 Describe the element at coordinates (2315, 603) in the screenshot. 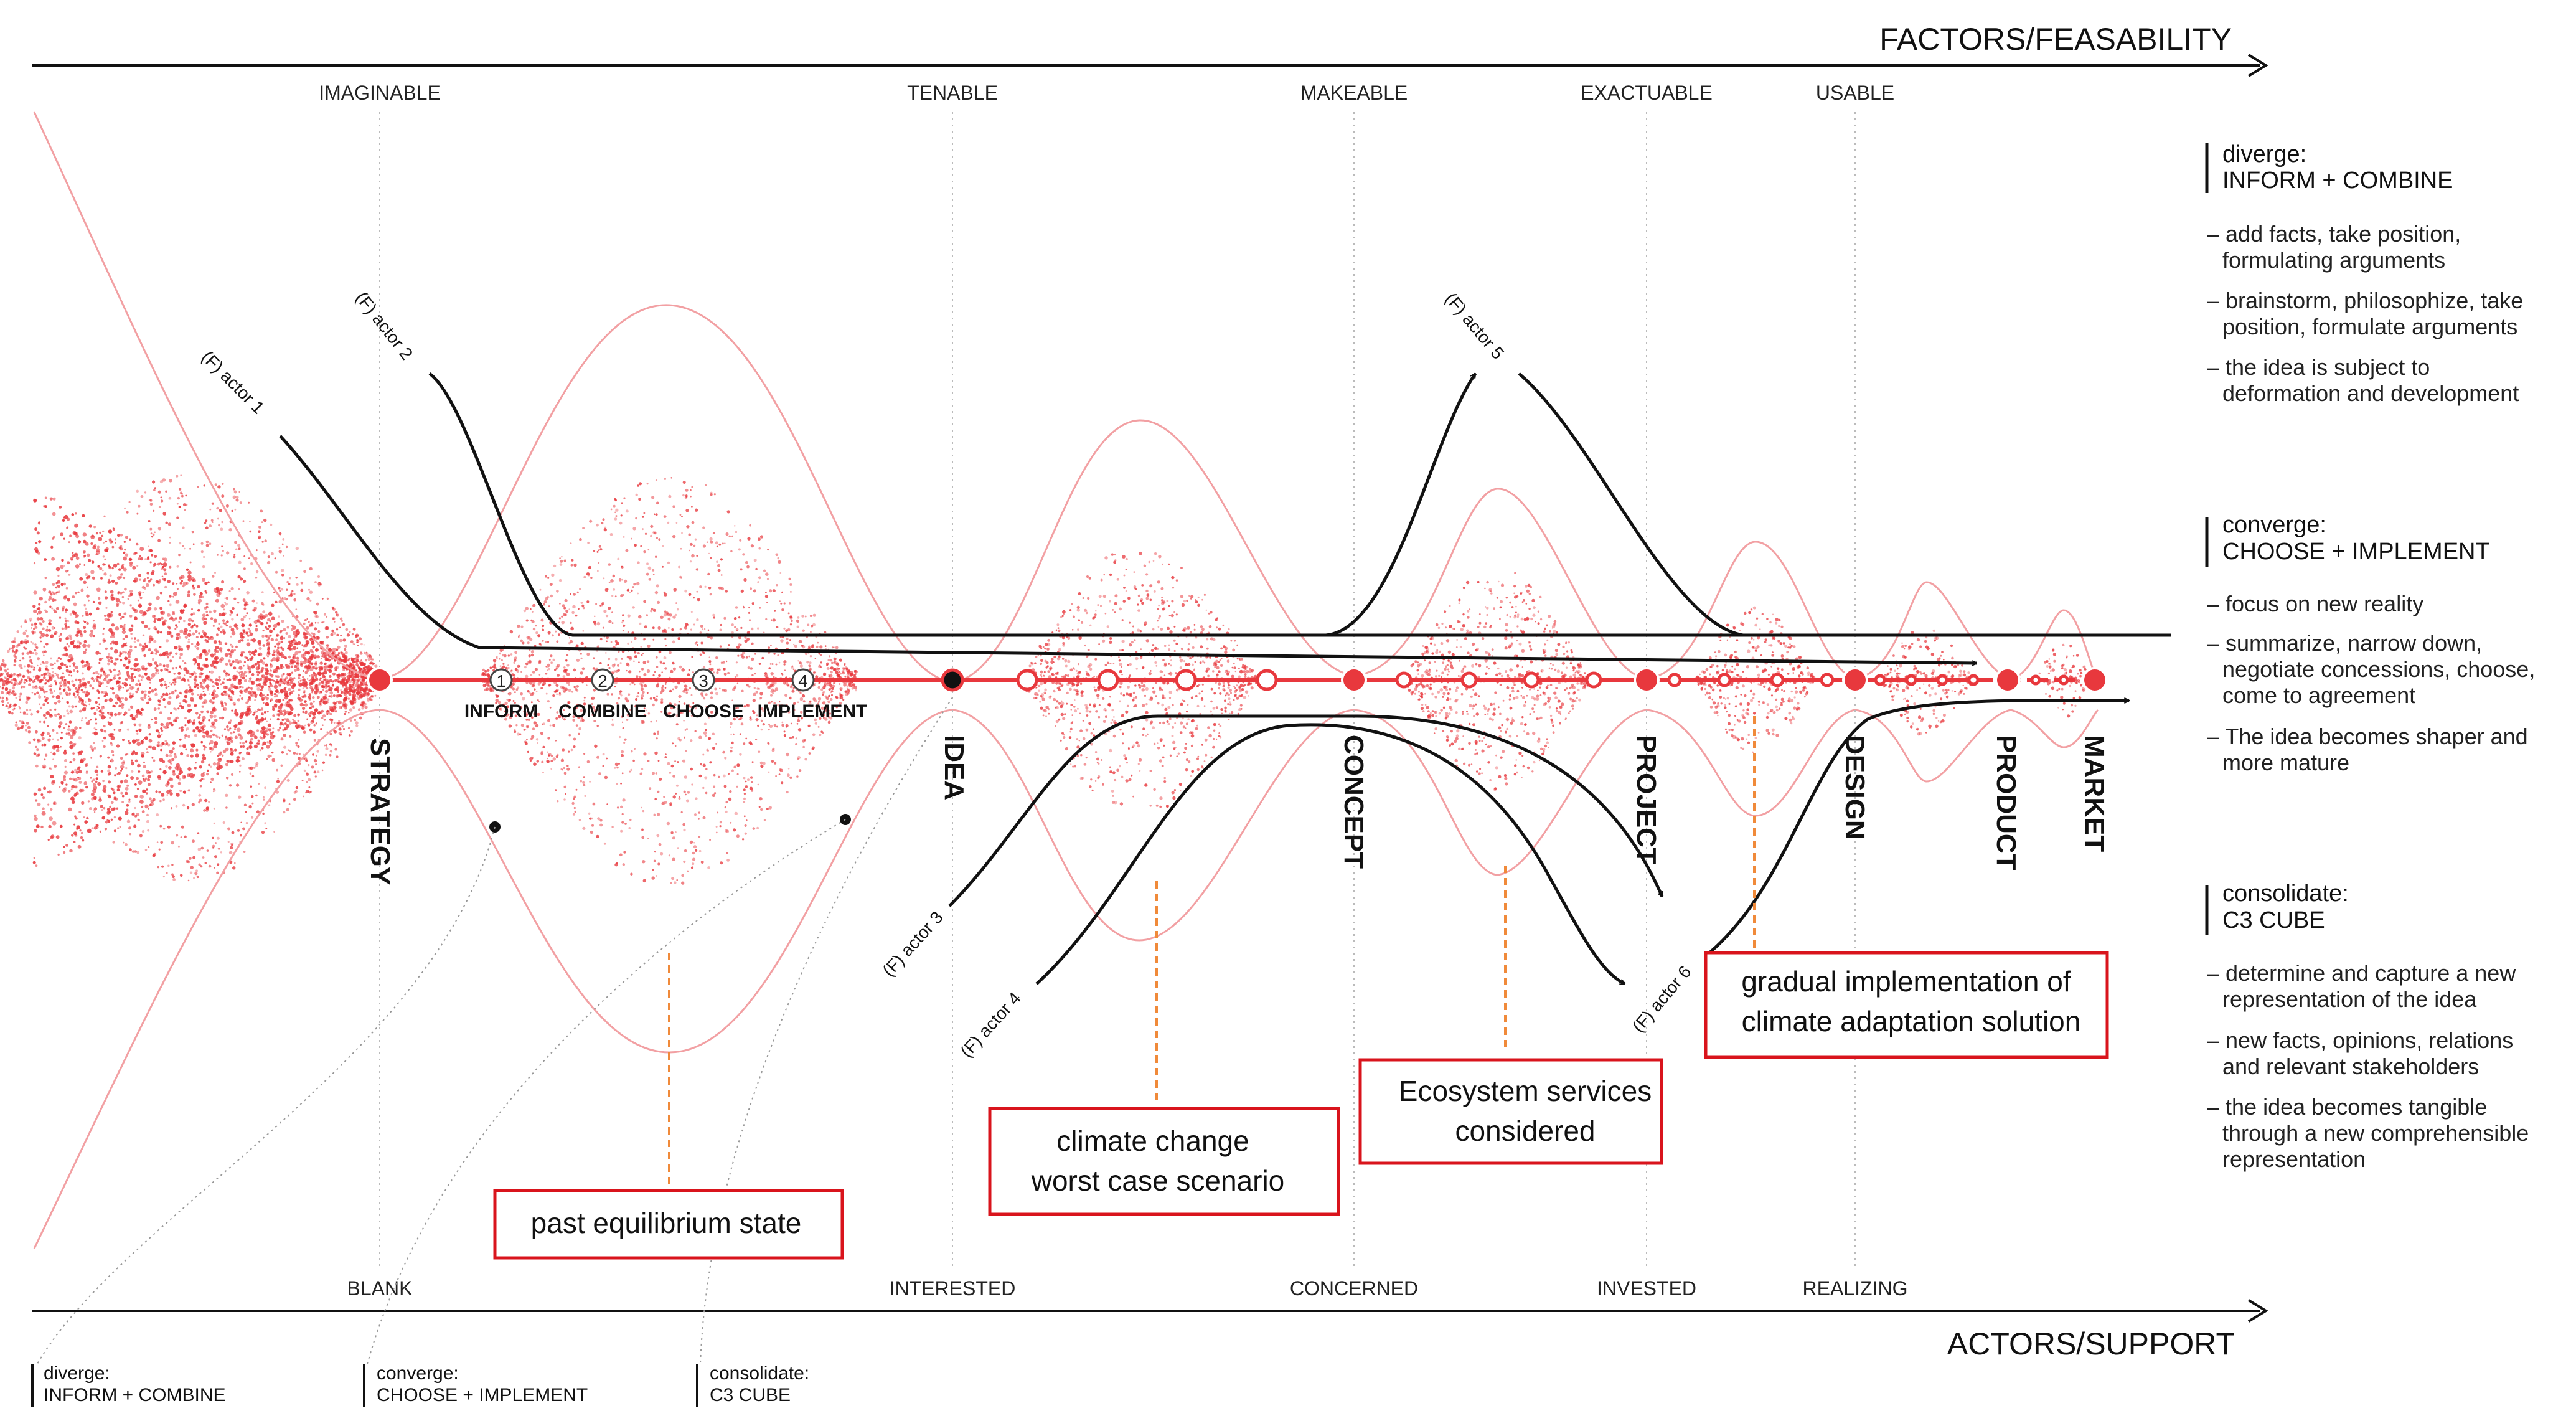

I see `side-bullet: – focus on new reality` at that location.